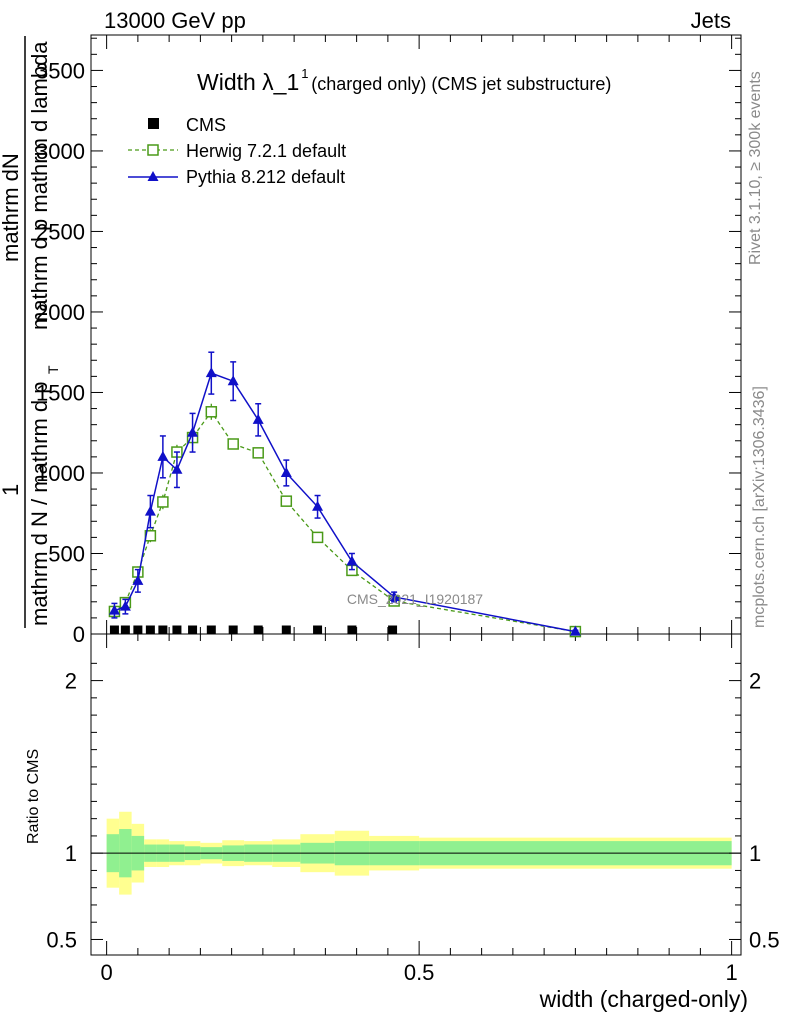 This screenshot has width=786, height=1024. What do you see at coordinates (39, 185) in the screenshot?
I see `y-axis-label-numerator-2: mathrm d p mathrm d lambda` at bounding box center [39, 185].